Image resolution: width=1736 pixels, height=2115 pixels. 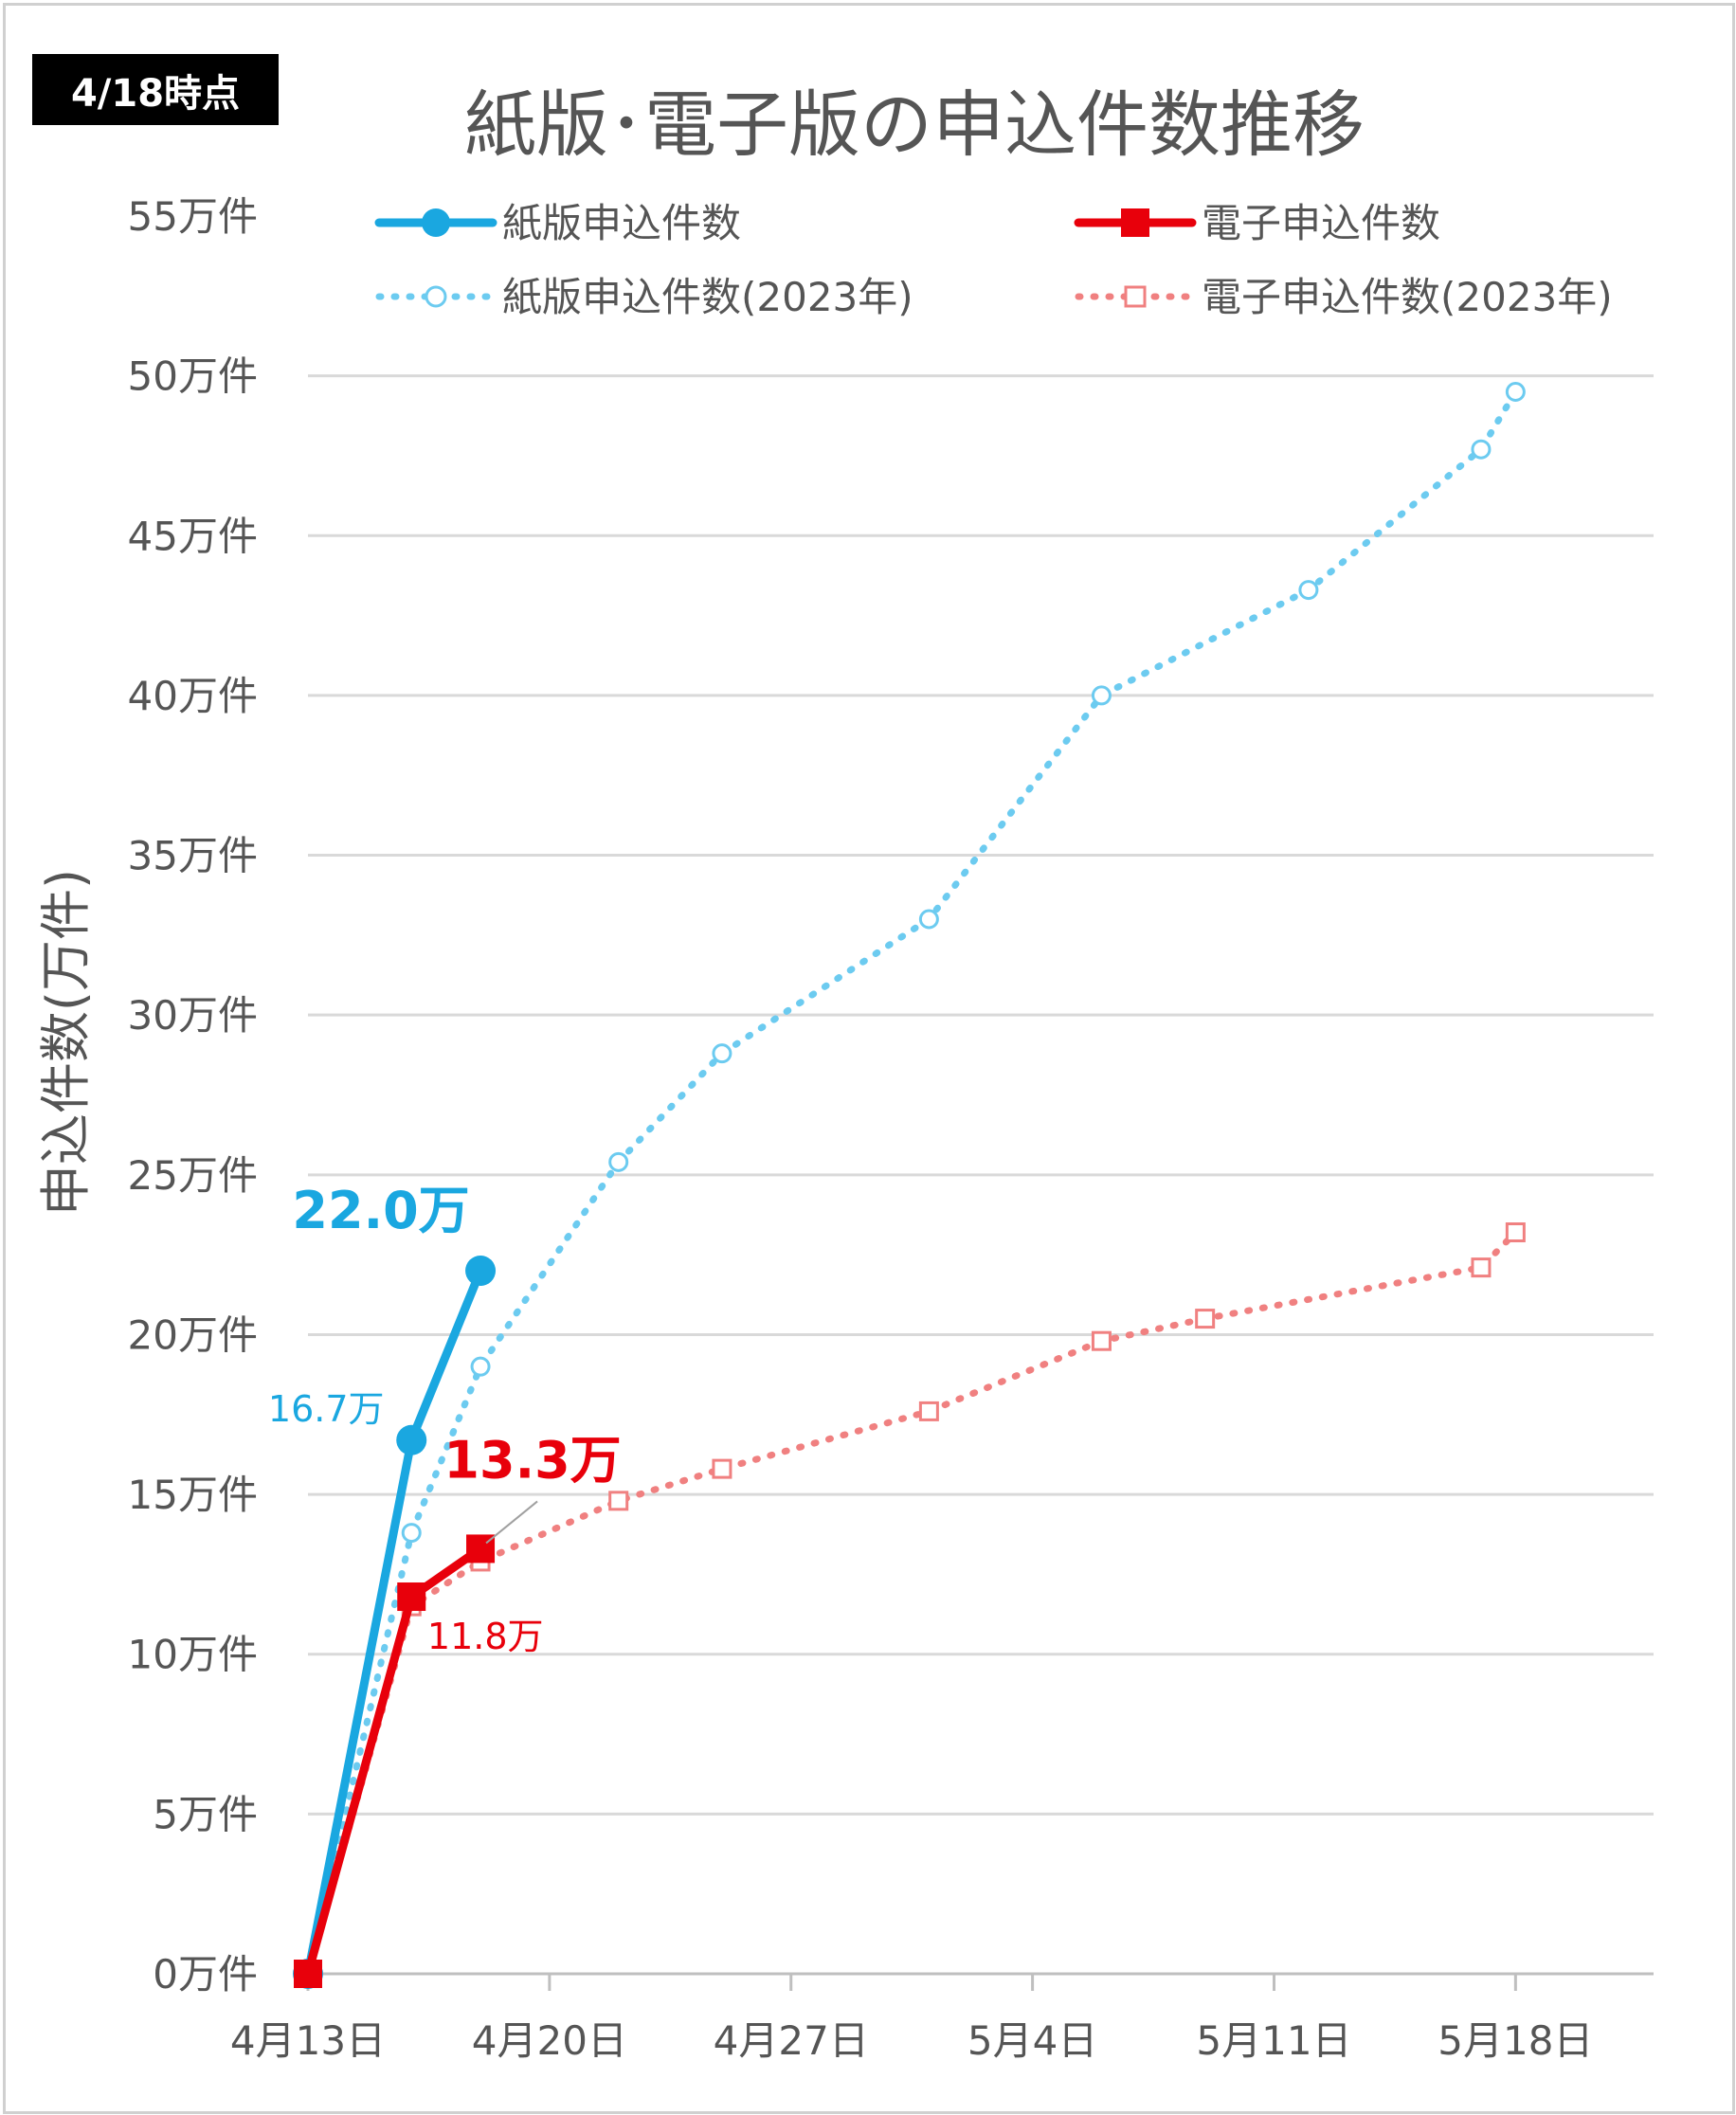 What do you see at coordinates (980, 1981) in the screenshot?
I see `axes` at bounding box center [980, 1981].